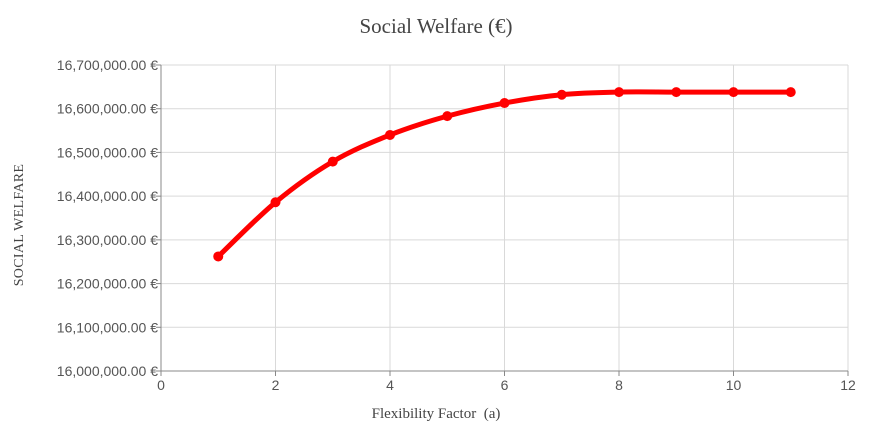  I want to click on y-tick-label: 16,700,000.00 €, so click(107, 65).